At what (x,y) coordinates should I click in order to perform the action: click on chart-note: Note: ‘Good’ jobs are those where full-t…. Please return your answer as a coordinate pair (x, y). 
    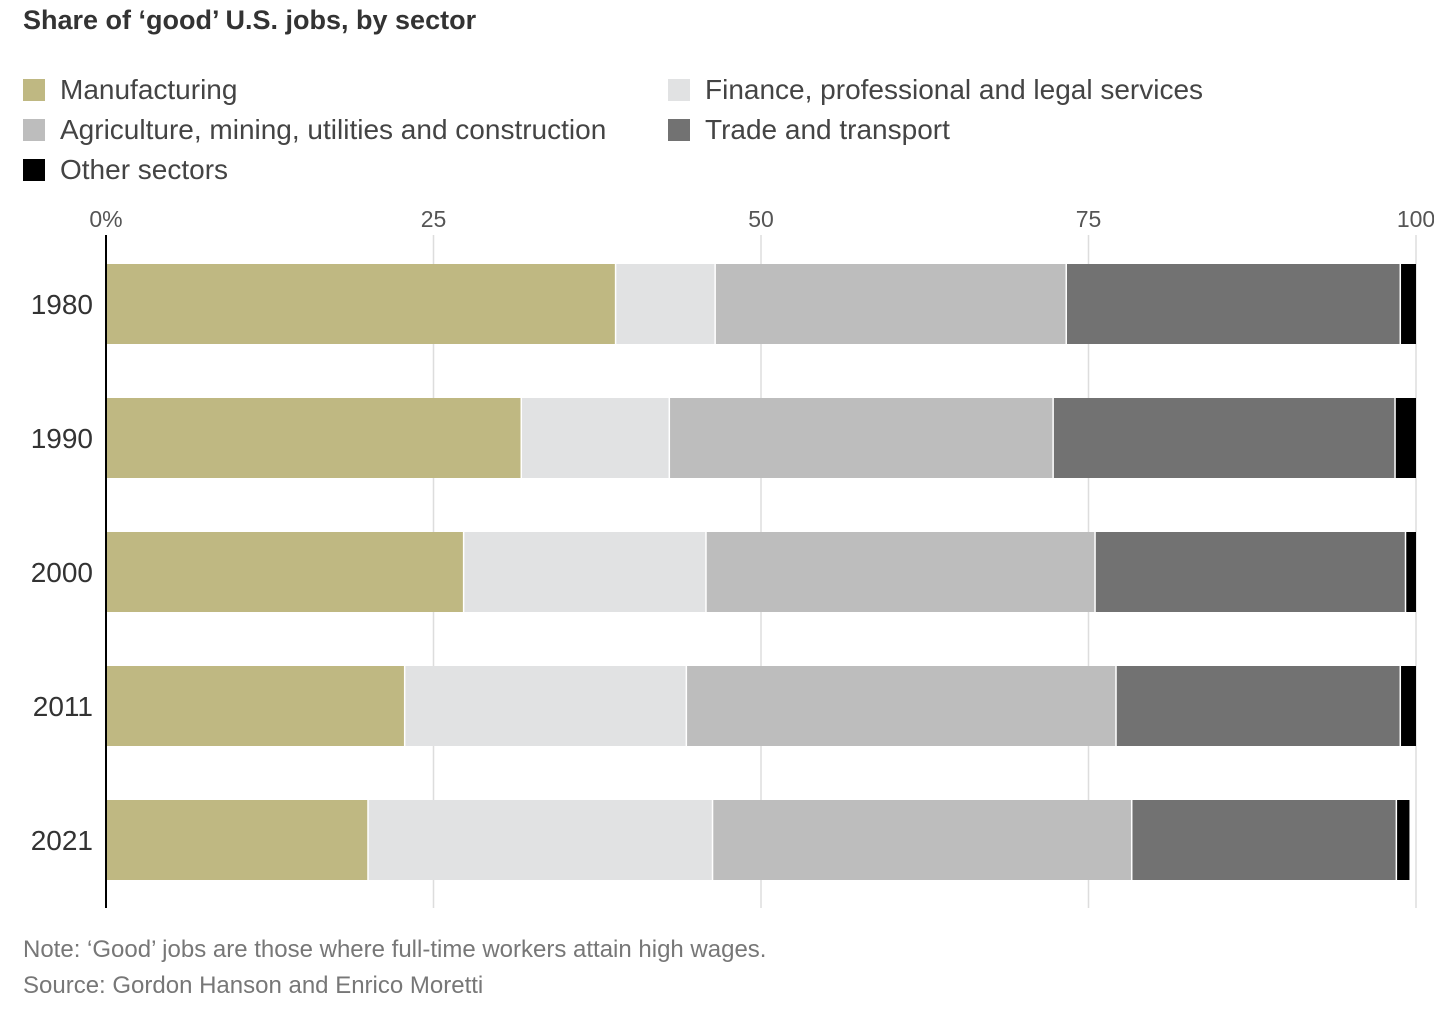
    Looking at the image, I should click on (395, 949).